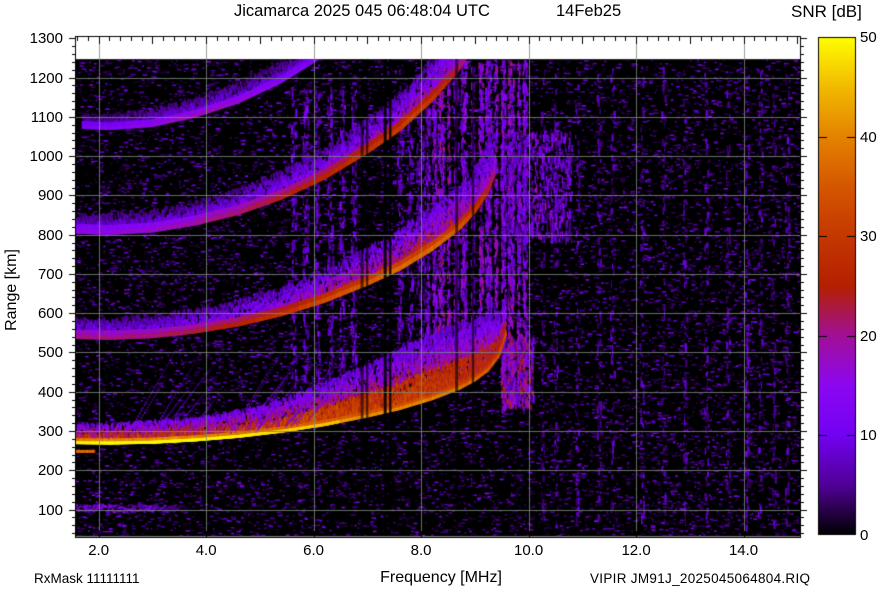  I want to click on x-tick-label: 4.0, so click(206, 550).